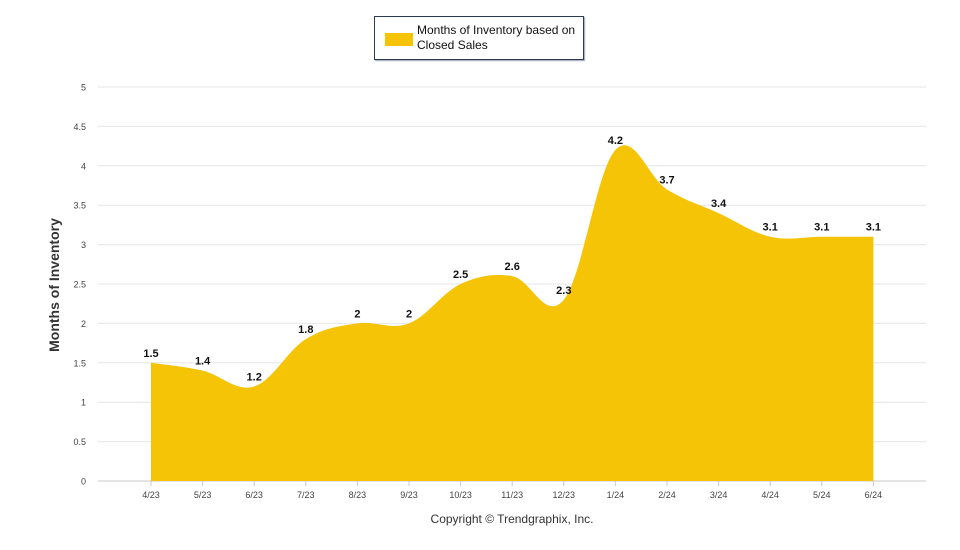  What do you see at coordinates (358, 495) in the screenshot?
I see `x-tick-label: 8/23` at bounding box center [358, 495].